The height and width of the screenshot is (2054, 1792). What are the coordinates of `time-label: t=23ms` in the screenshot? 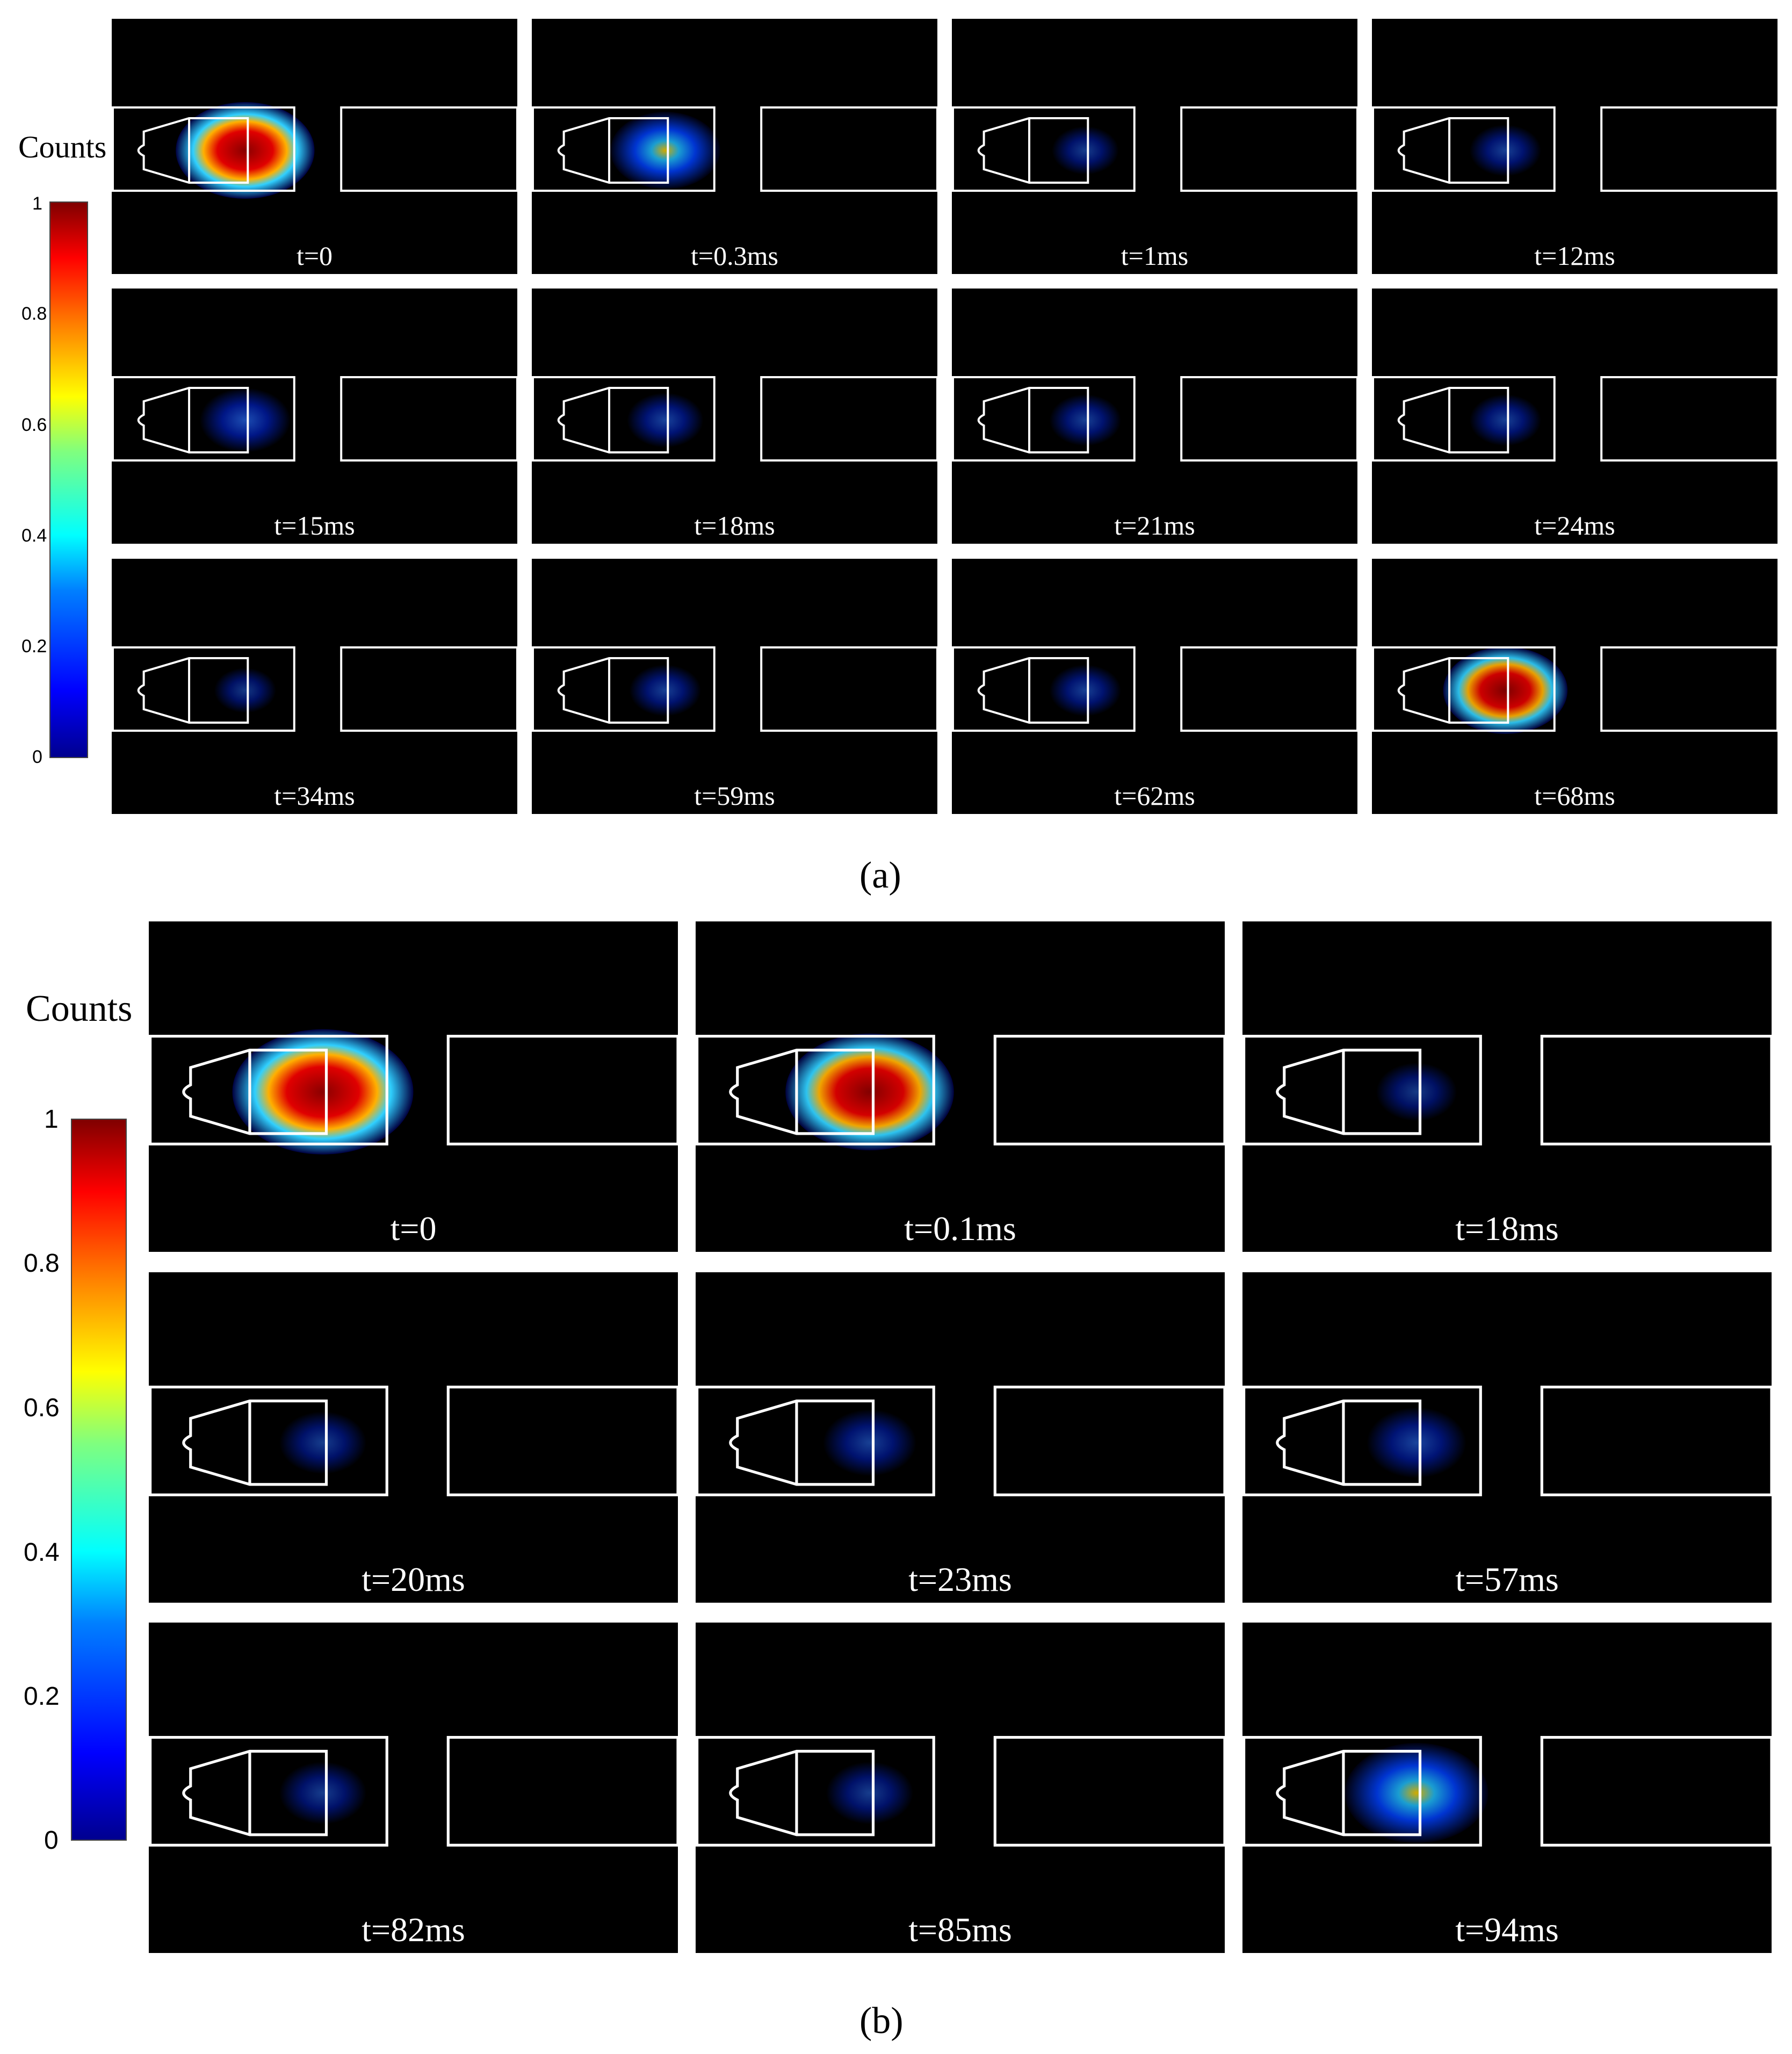 It's located at (960, 1579).